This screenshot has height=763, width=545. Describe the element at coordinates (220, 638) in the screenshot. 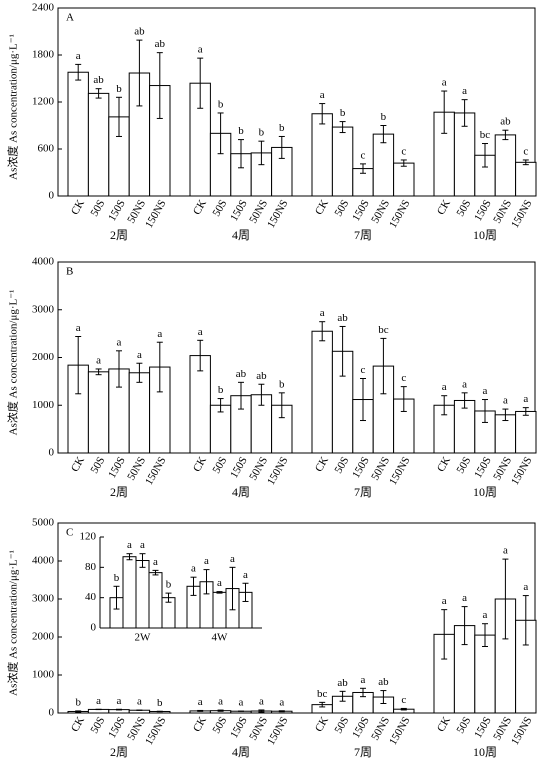

I see `inset-group-label: 4W` at that location.